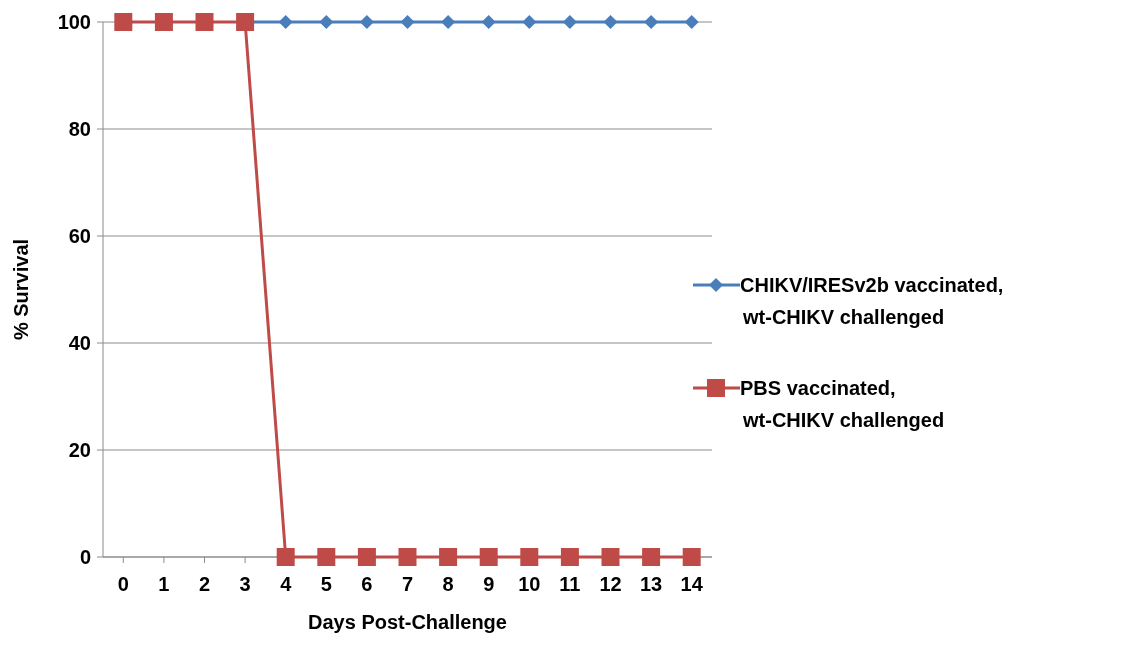  What do you see at coordinates (286, 584) in the screenshot?
I see `x-tick-label: 4` at bounding box center [286, 584].